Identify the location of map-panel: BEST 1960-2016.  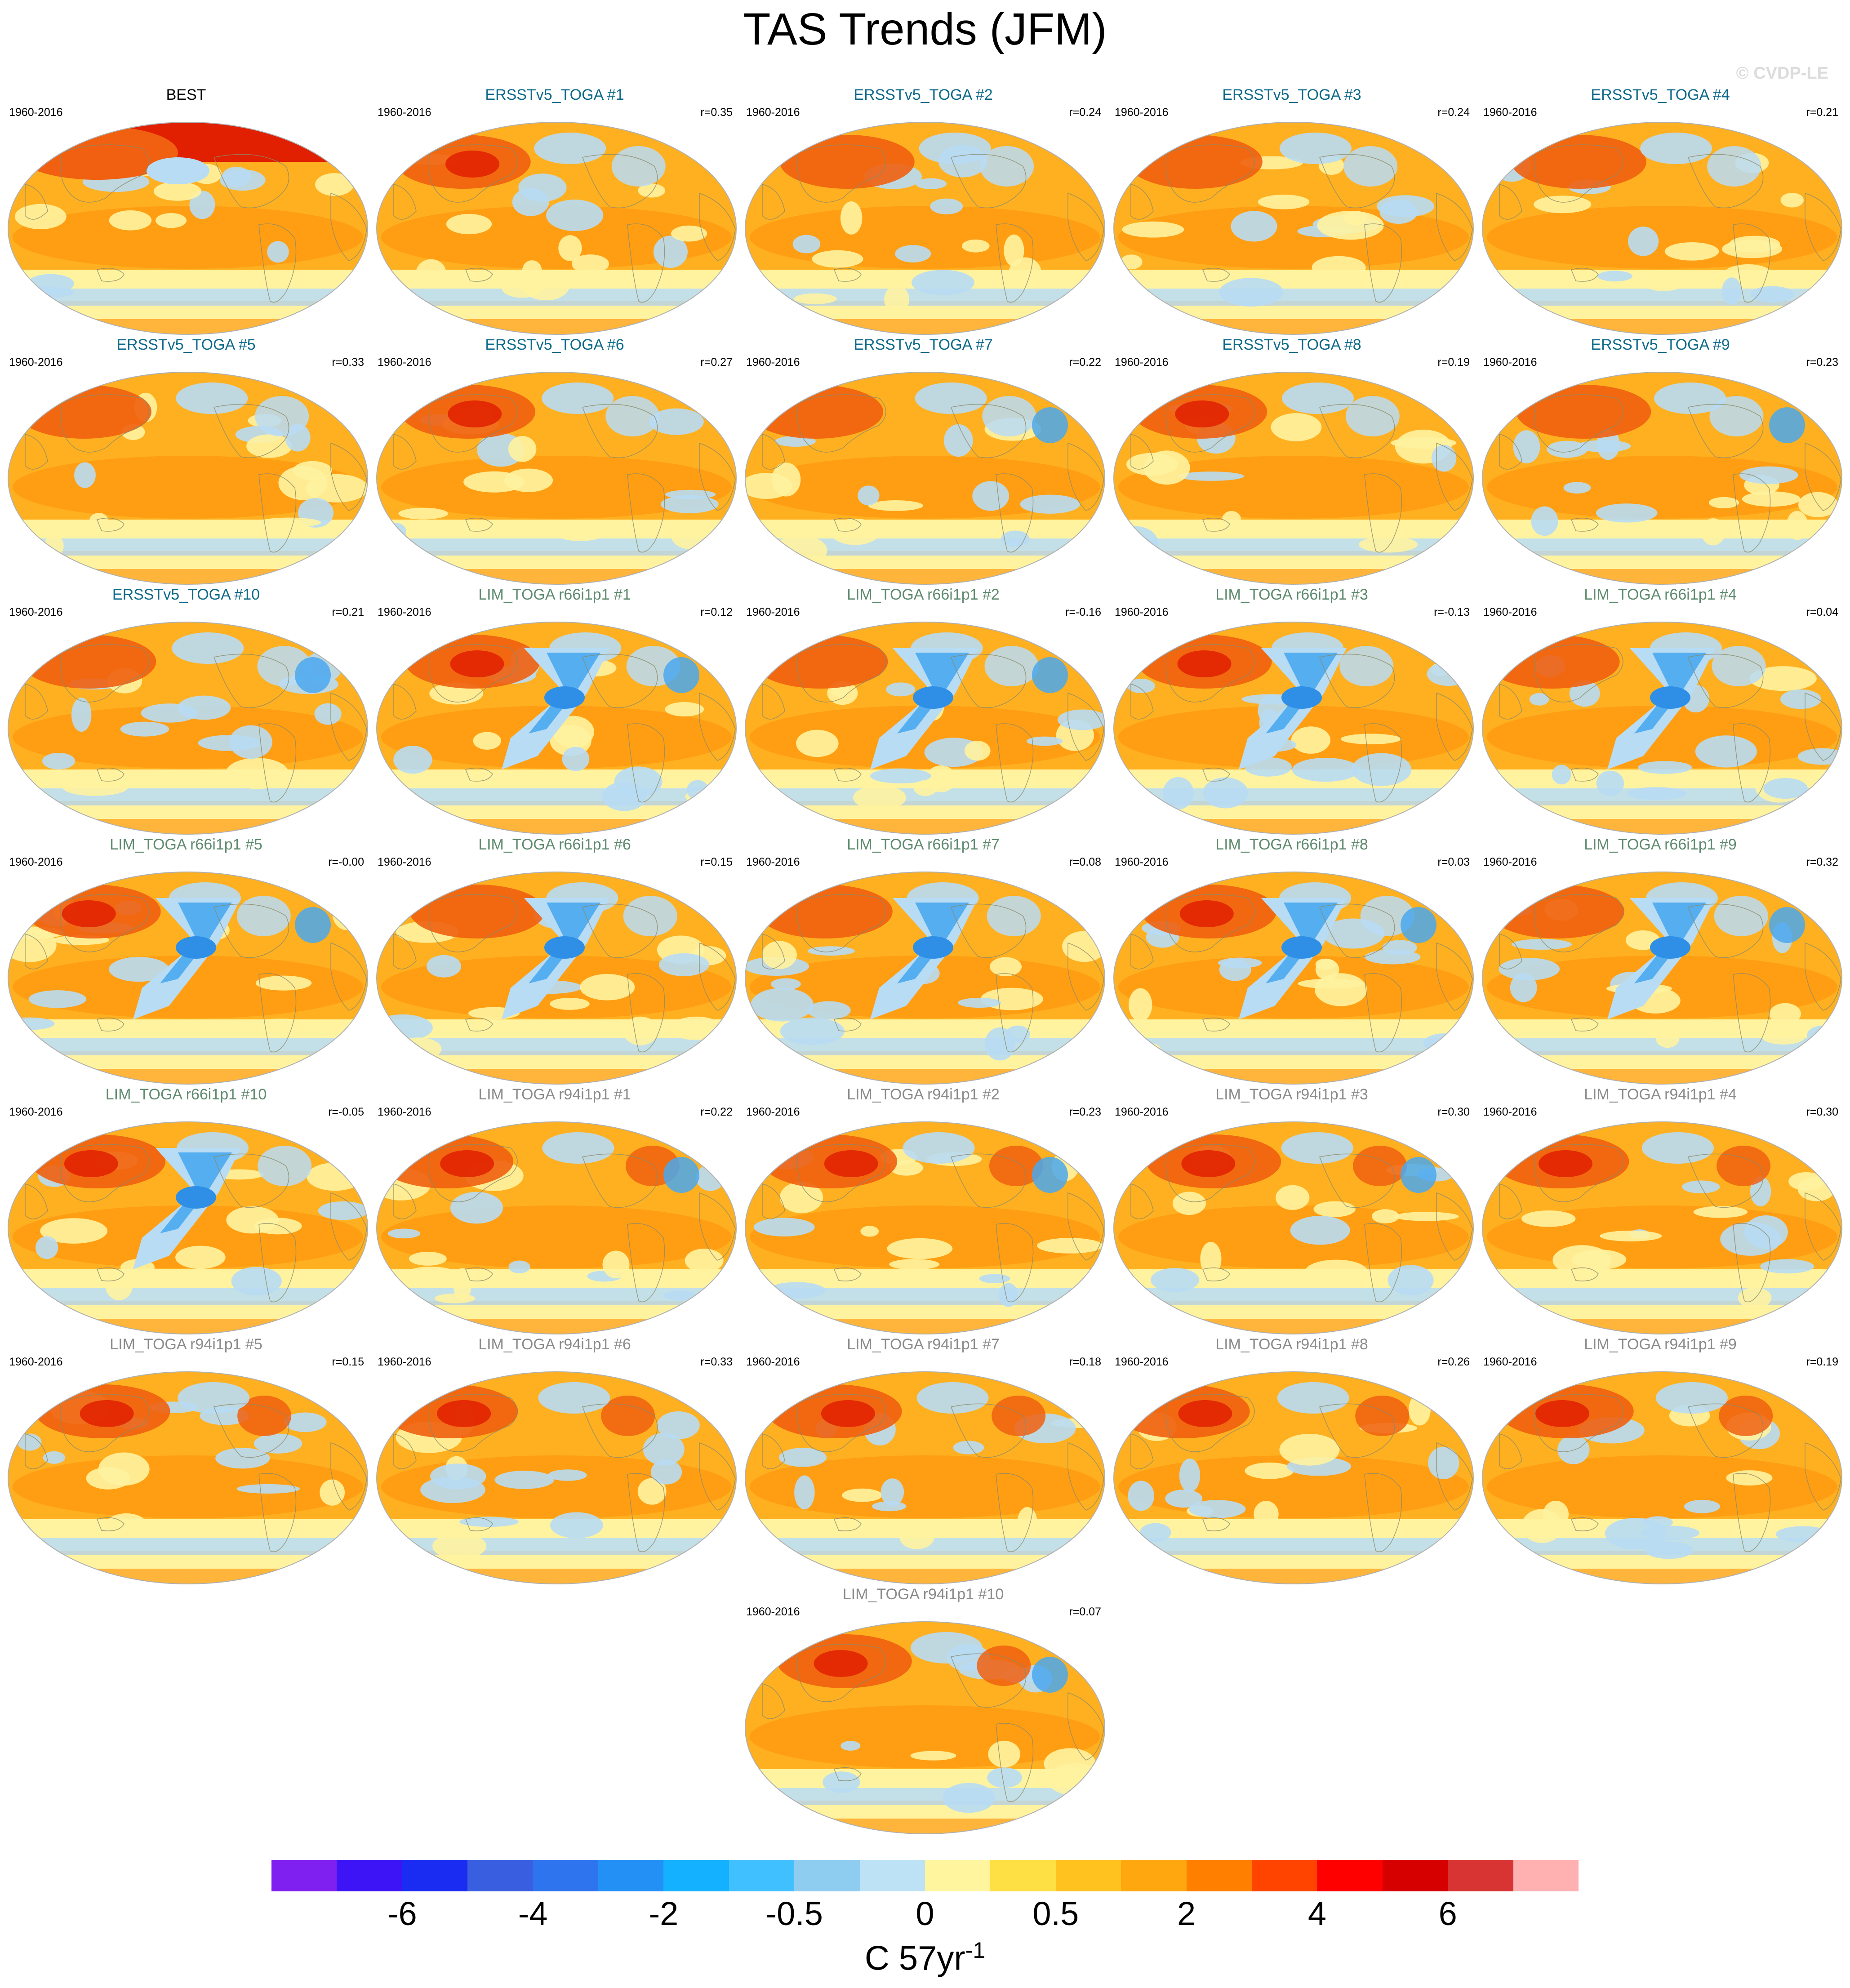
(186, 169).